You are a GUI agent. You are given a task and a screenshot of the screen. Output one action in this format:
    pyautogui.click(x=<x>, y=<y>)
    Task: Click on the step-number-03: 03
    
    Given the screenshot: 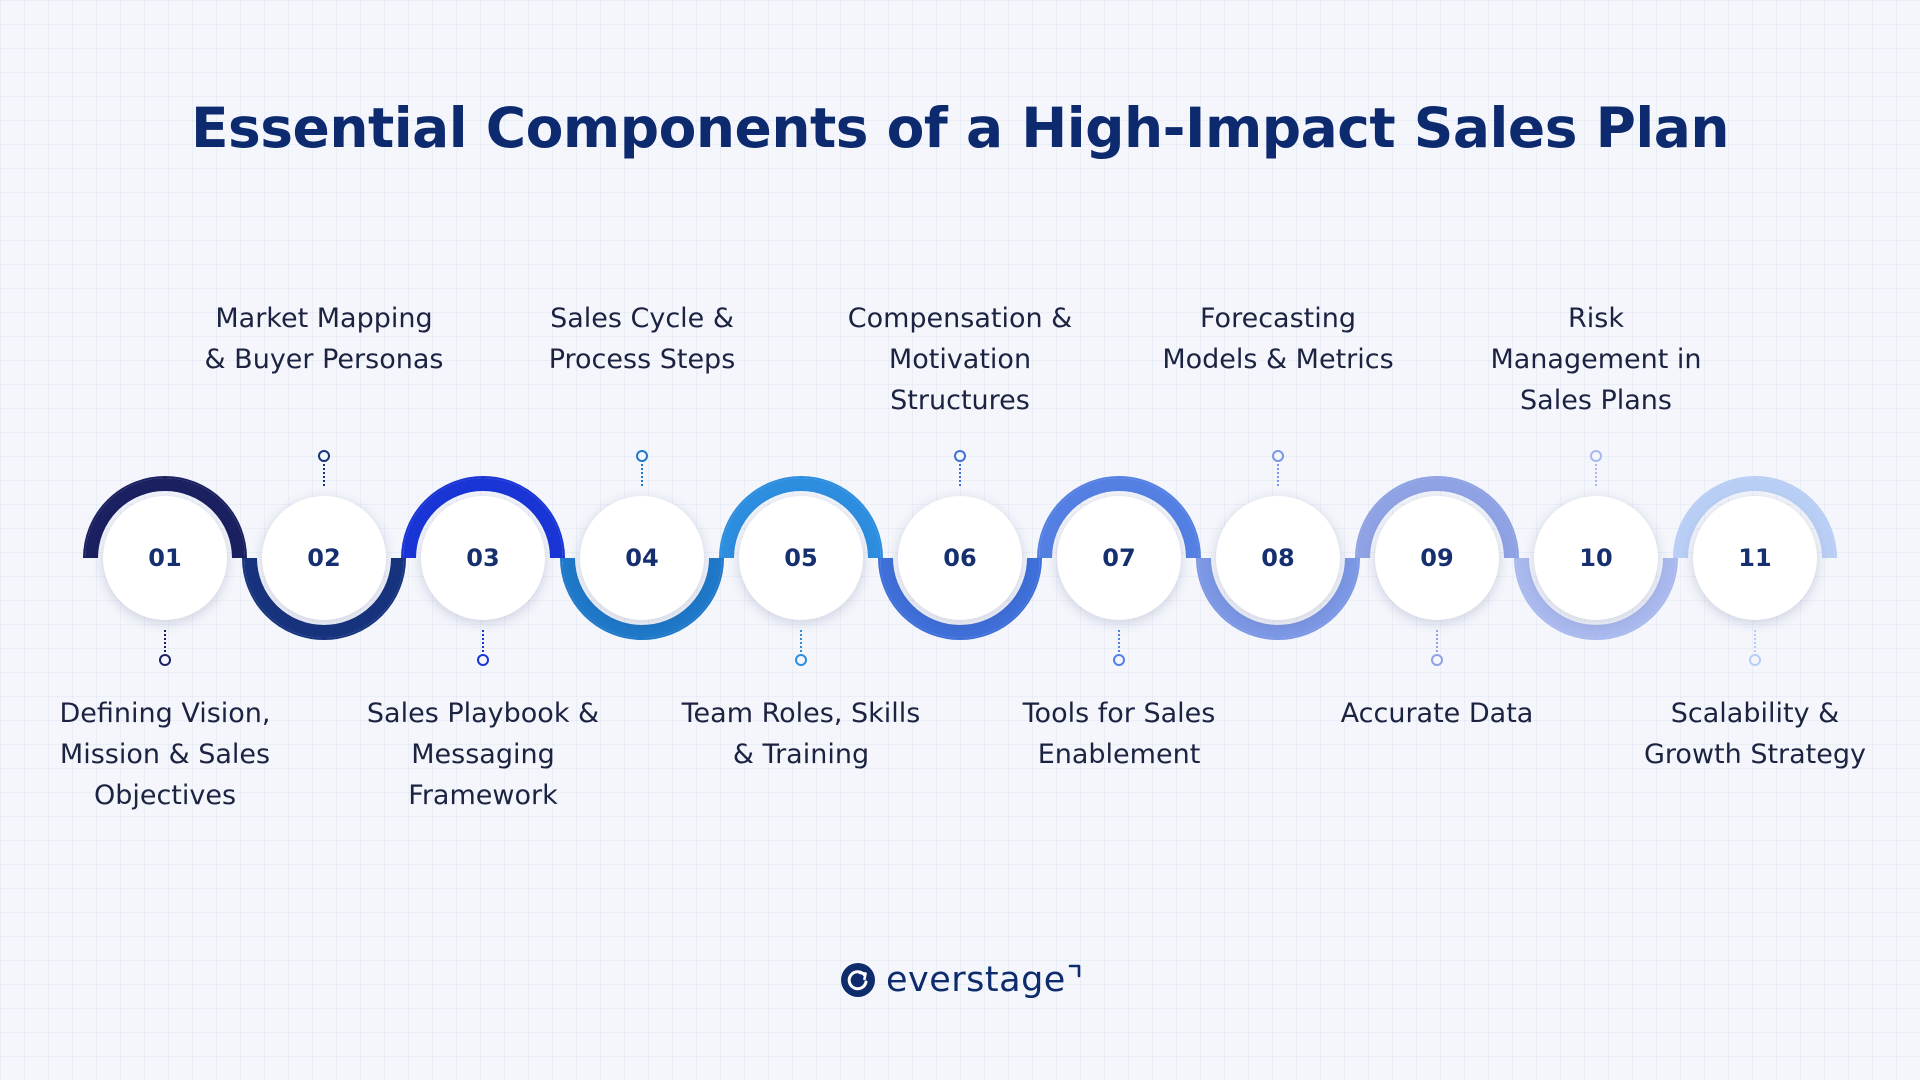 What is the action you would take?
    pyautogui.click(x=483, y=558)
    